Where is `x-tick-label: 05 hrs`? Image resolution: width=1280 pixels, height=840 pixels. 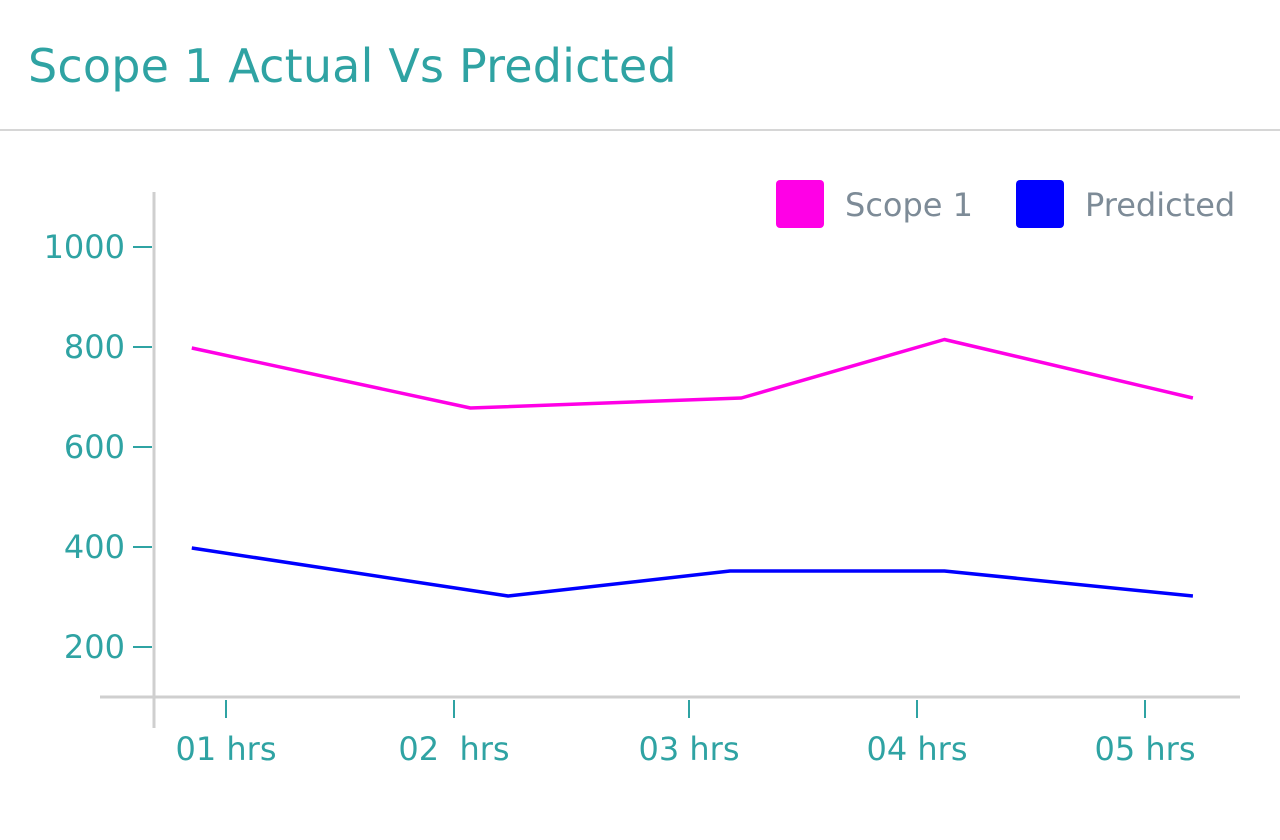 x-tick-label: 05 hrs is located at coordinates (1145, 749).